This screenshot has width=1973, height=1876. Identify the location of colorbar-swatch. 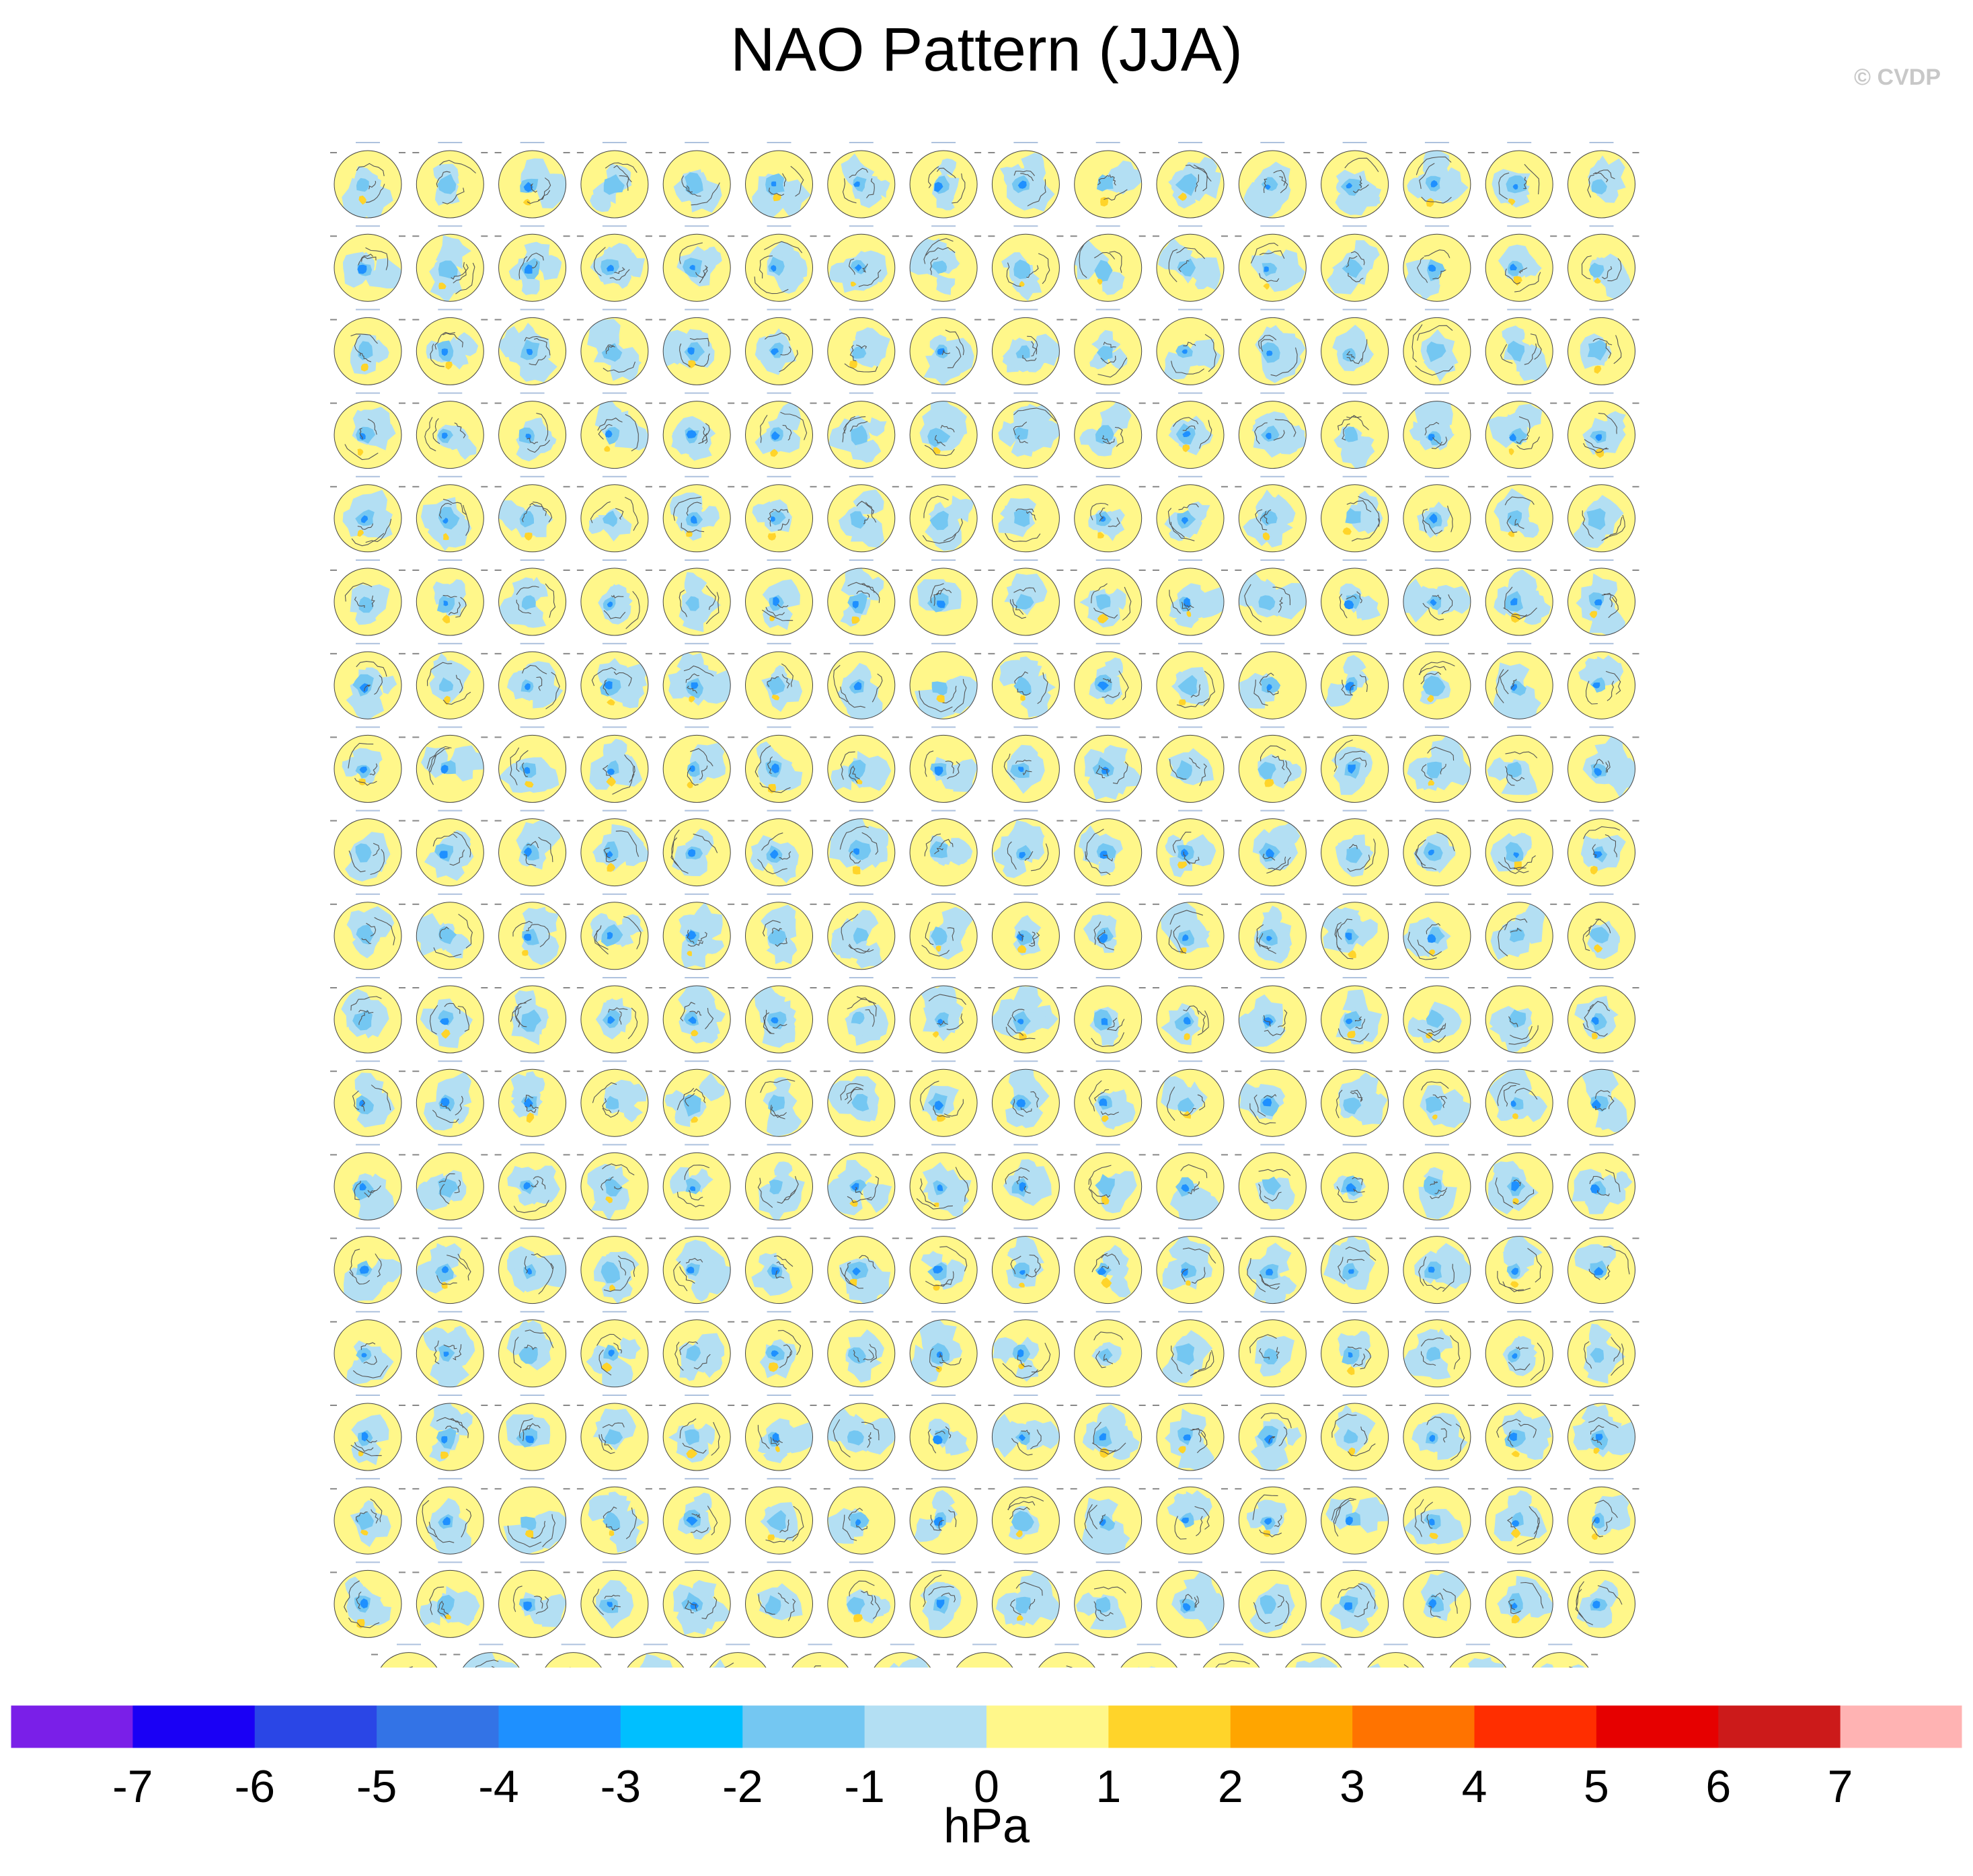
(72, 1726).